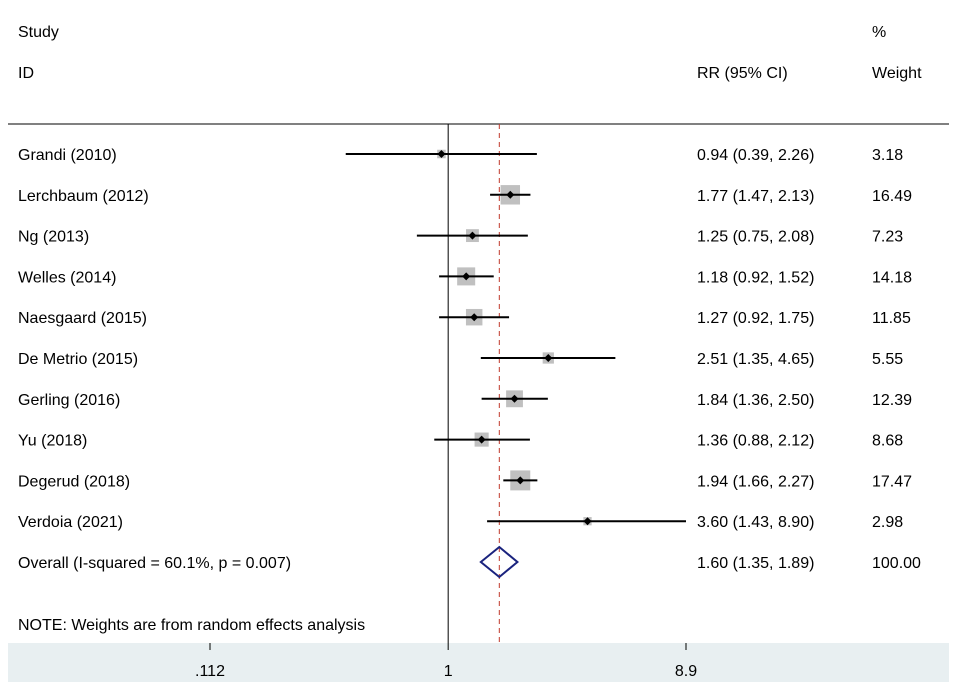 This screenshot has width=957, height=682. I want to click on study-weight: 12.39, so click(892, 400).